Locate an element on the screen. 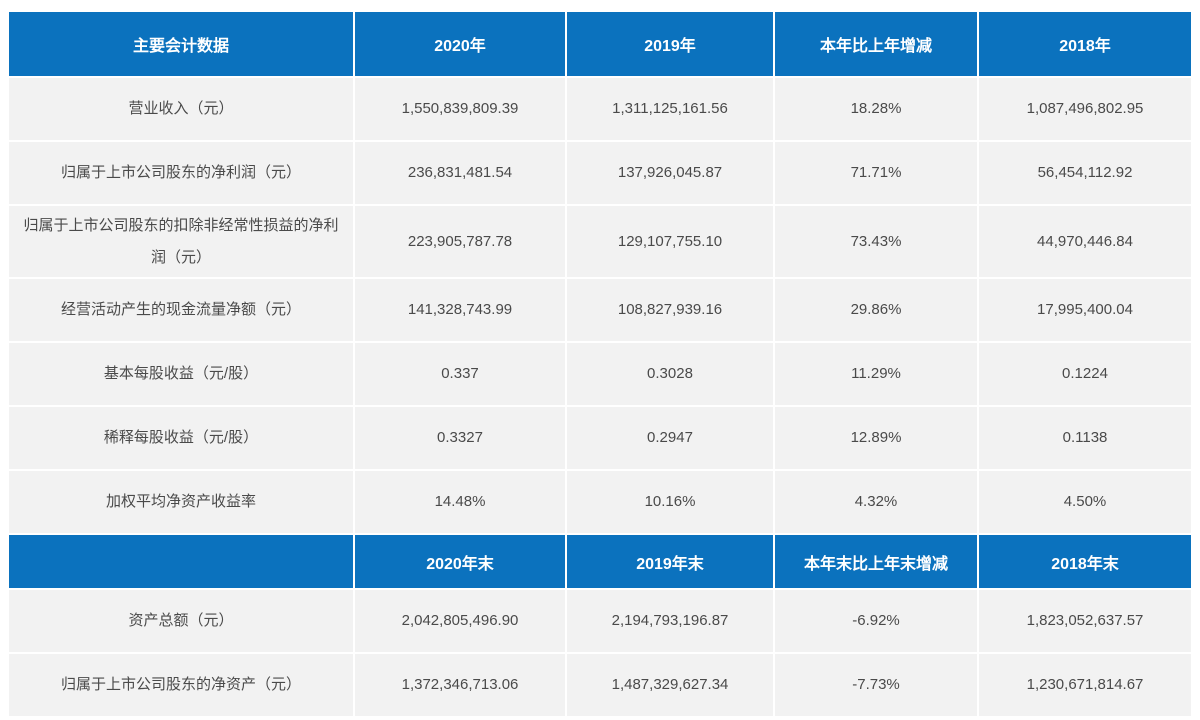  table-row: 加权平均净资产收益率 14.48% 10.16% 4.32% 4.50% is located at coordinates (600, 502).